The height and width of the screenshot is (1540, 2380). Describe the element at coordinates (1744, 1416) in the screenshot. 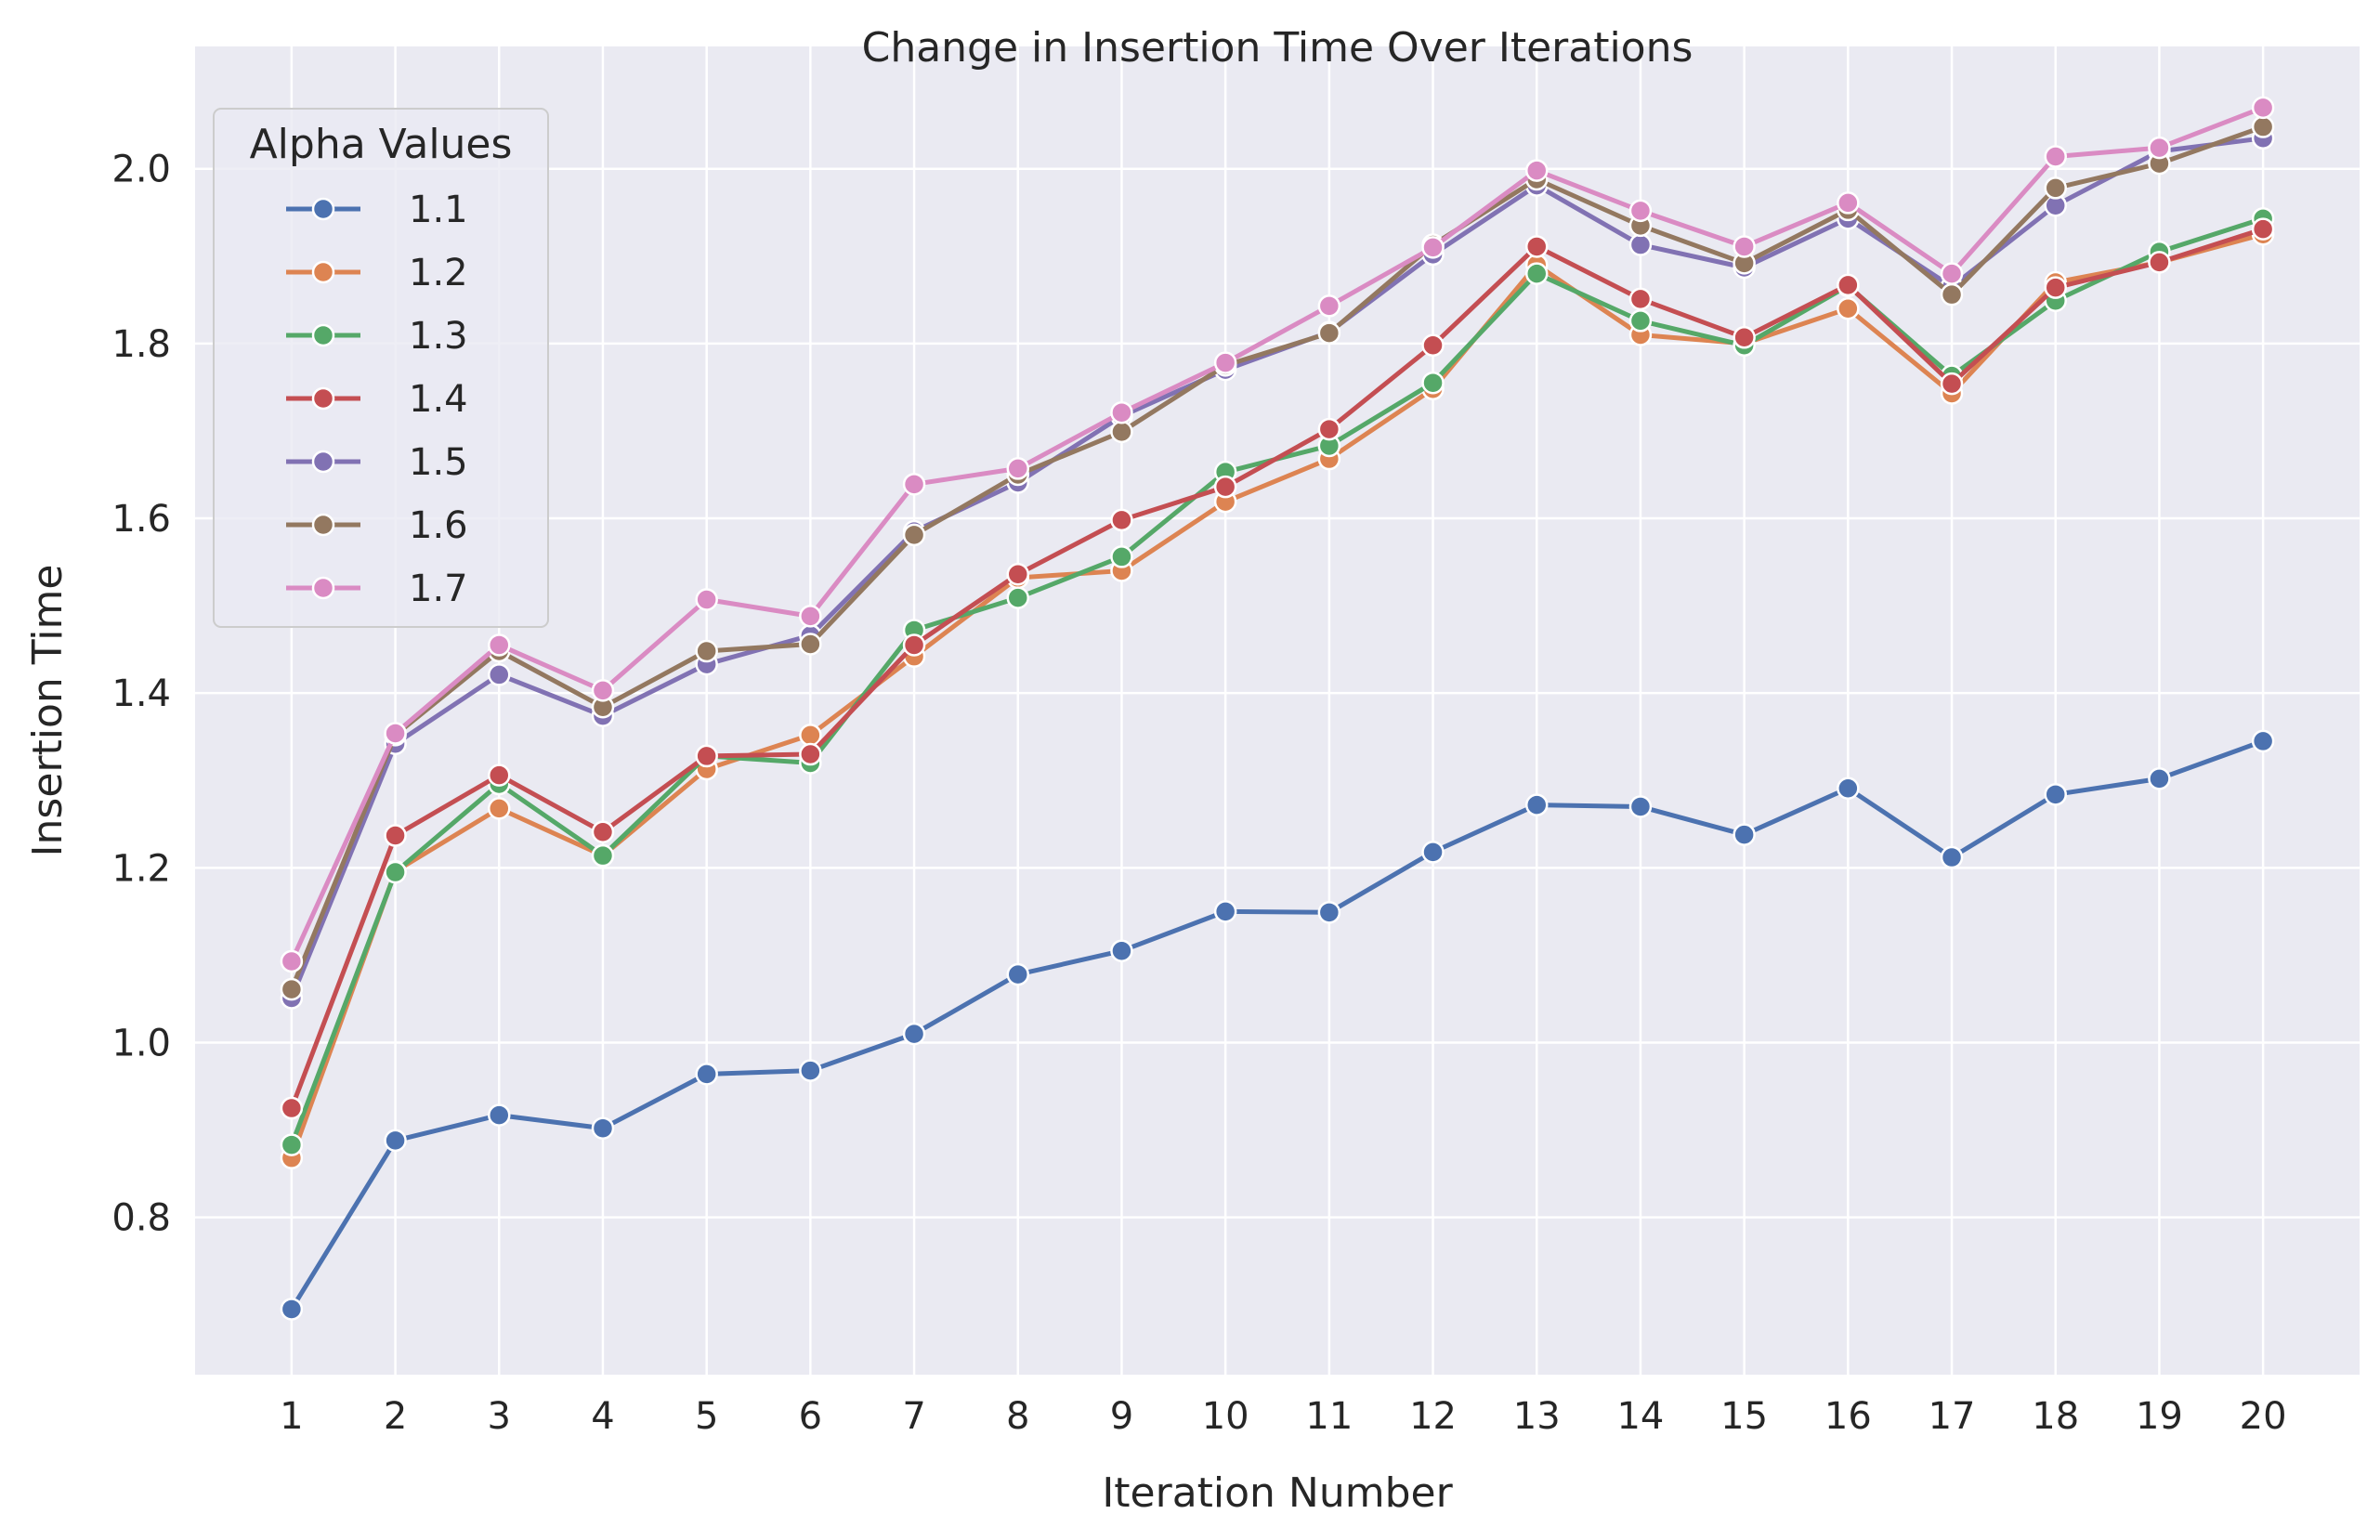

I see `x-tick-label: 15` at that location.